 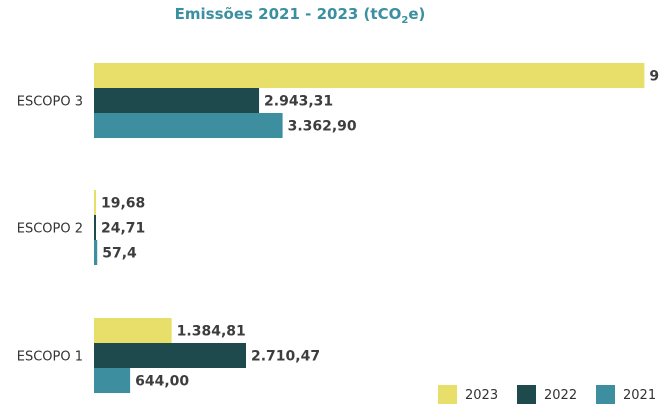 I want to click on bar-escopo-2-2021, so click(x=96, y=252).